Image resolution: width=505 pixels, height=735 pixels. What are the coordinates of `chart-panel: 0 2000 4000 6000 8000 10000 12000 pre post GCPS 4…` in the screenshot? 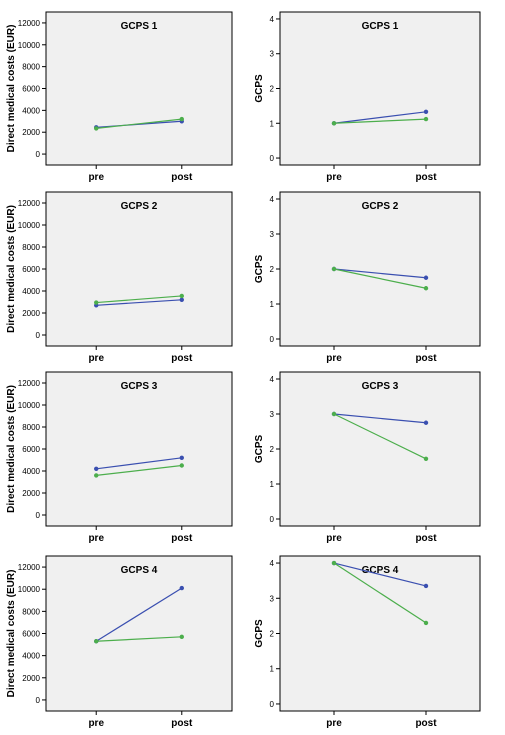 It's located at (119, 642).